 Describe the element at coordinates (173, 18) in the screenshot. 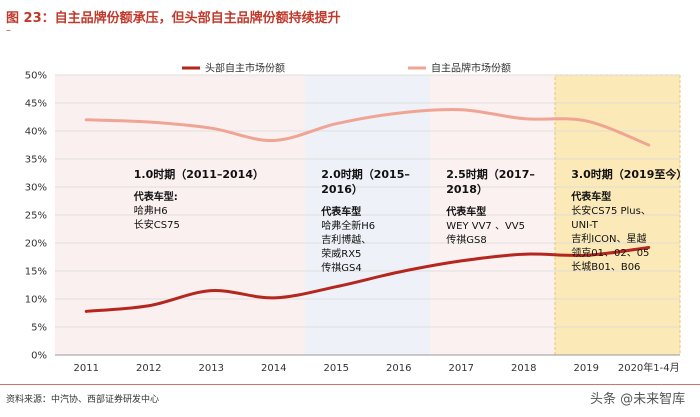

I see `figure-title: 图 23：自主品牌份额承压，但头部自主品牌份额持续提升` at that location.